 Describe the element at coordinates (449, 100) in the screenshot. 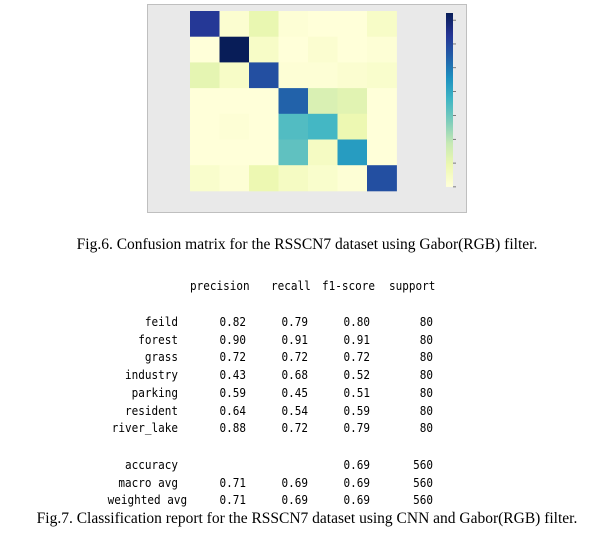

I see `colorbar` at that location.